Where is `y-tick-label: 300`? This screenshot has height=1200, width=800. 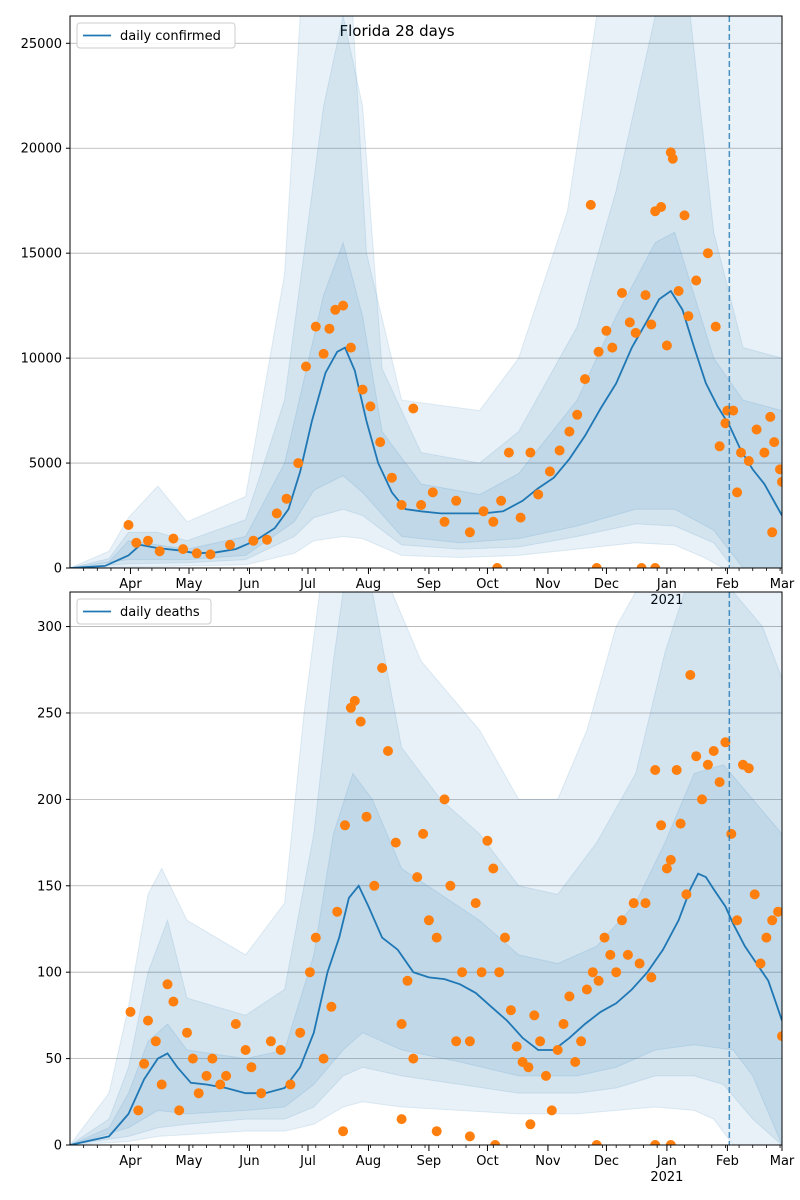
y-tick-label: 300 is located at coordinates (49, 627).